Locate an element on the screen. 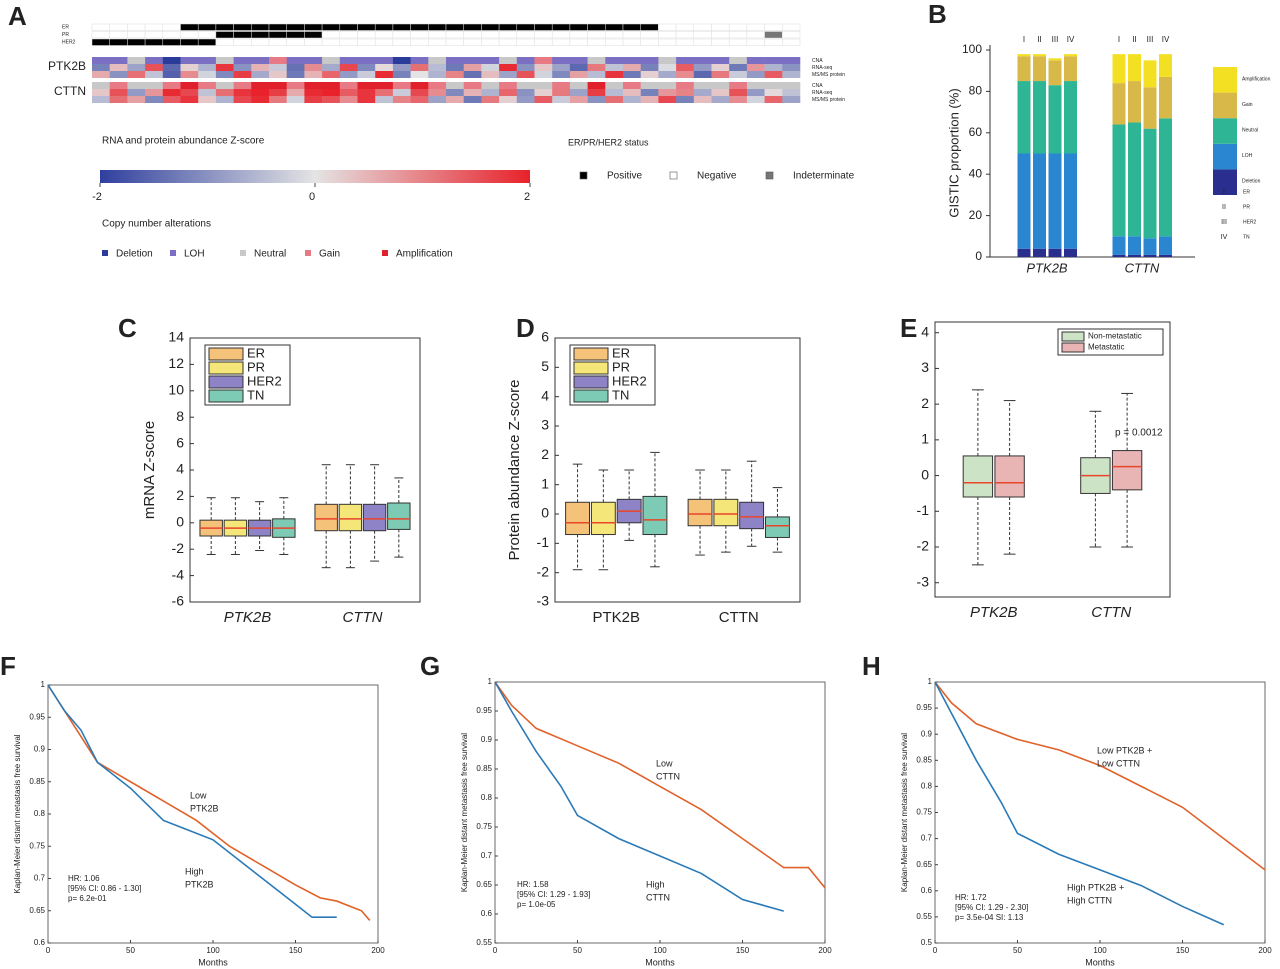  group-label: PTK2B is located at coordinates (248, 617).